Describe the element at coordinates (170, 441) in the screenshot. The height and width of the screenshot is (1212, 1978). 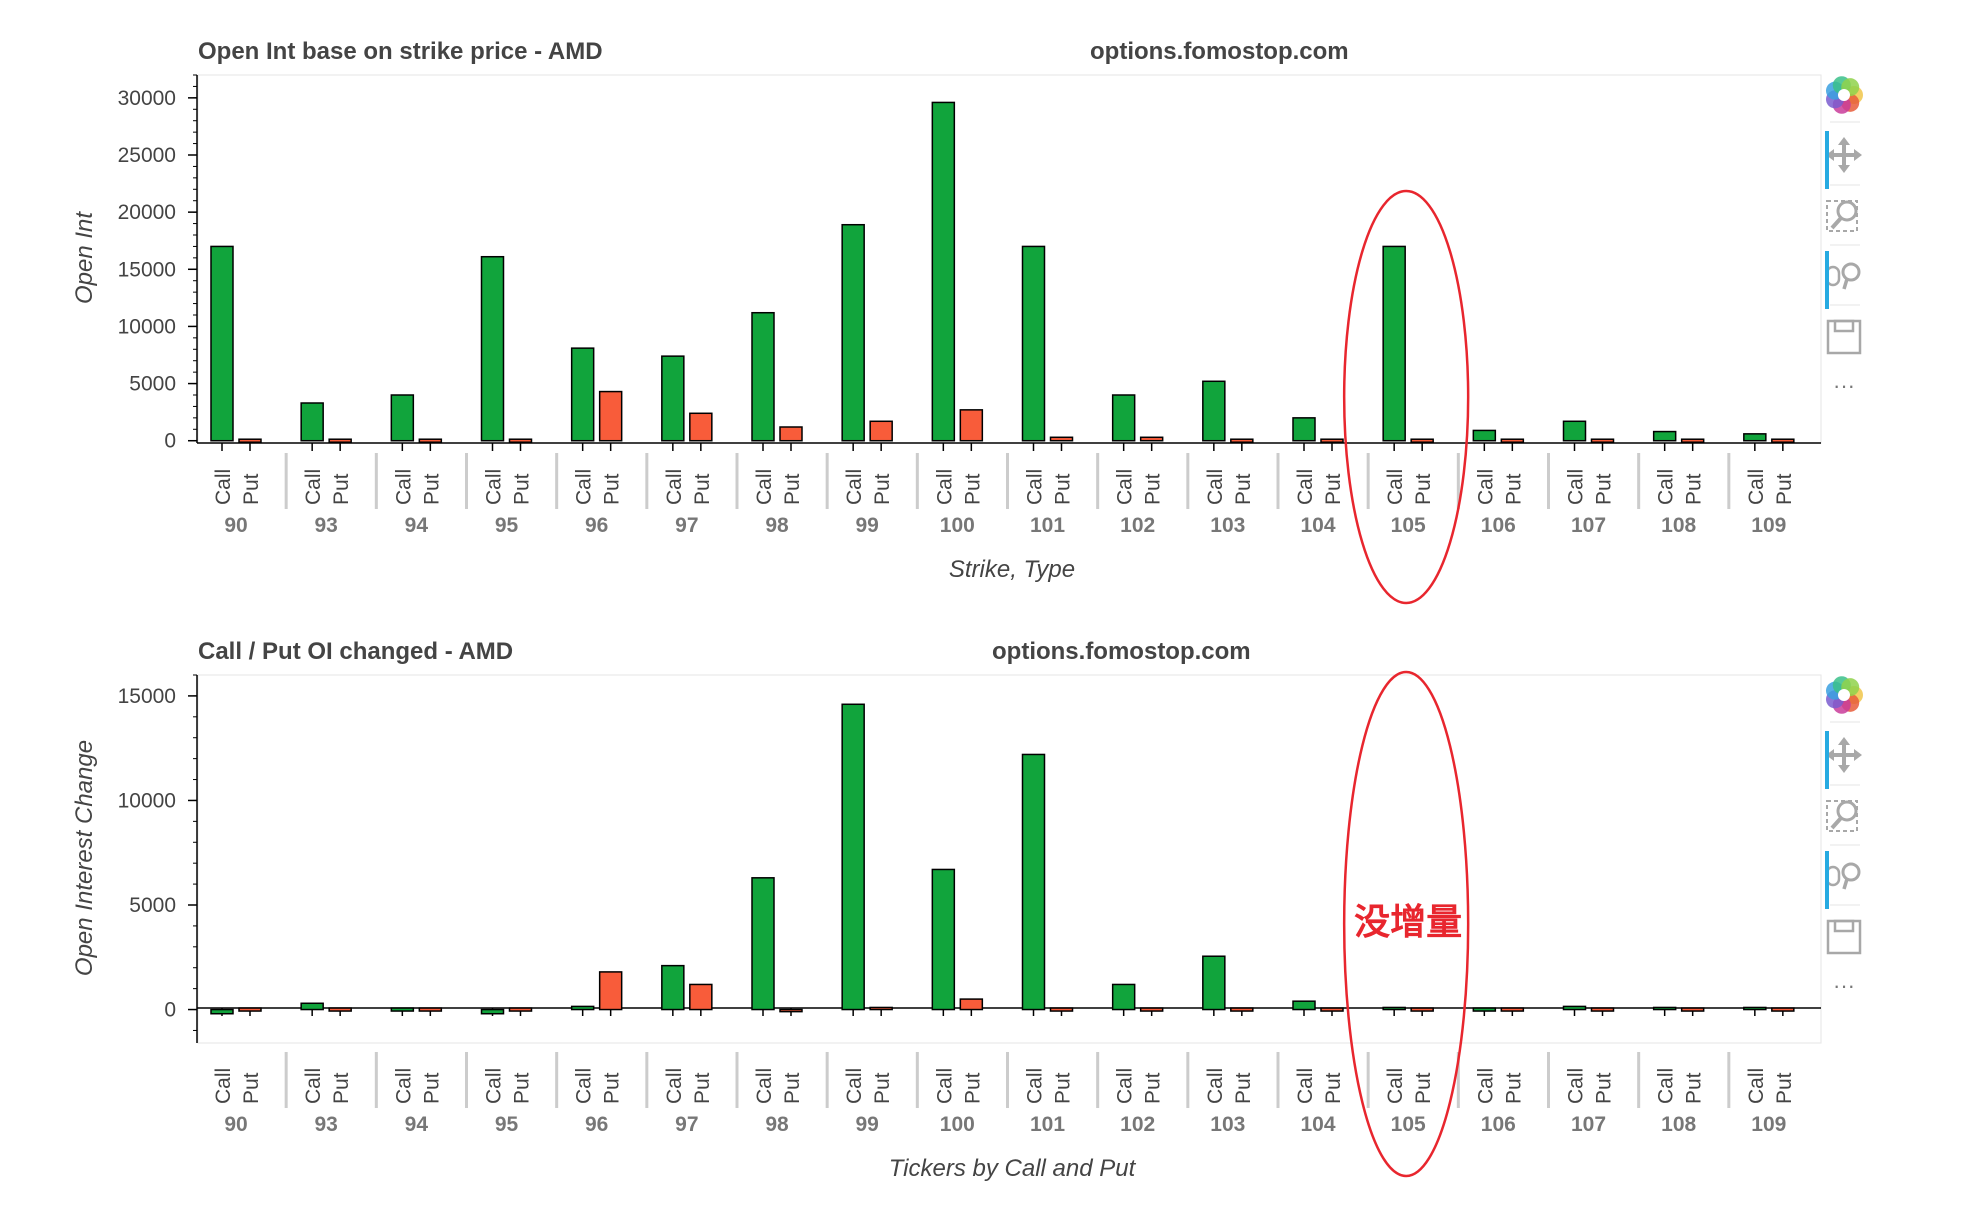
I see `y-tick-label: 0` at that location.